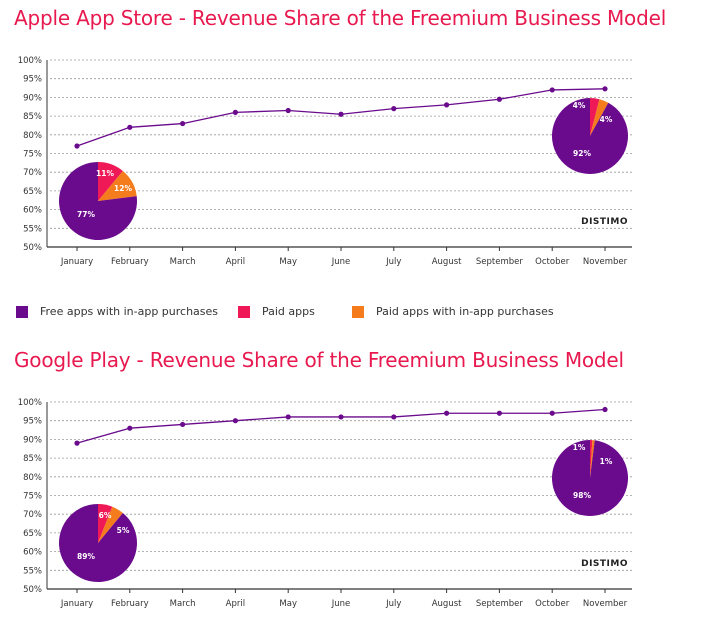 The height and width of the screenshot is (631, 714). Describe the element at coordinates (606, 461) in the screenshot. I see `pie-label-paid-inapp: 1%` at that location.